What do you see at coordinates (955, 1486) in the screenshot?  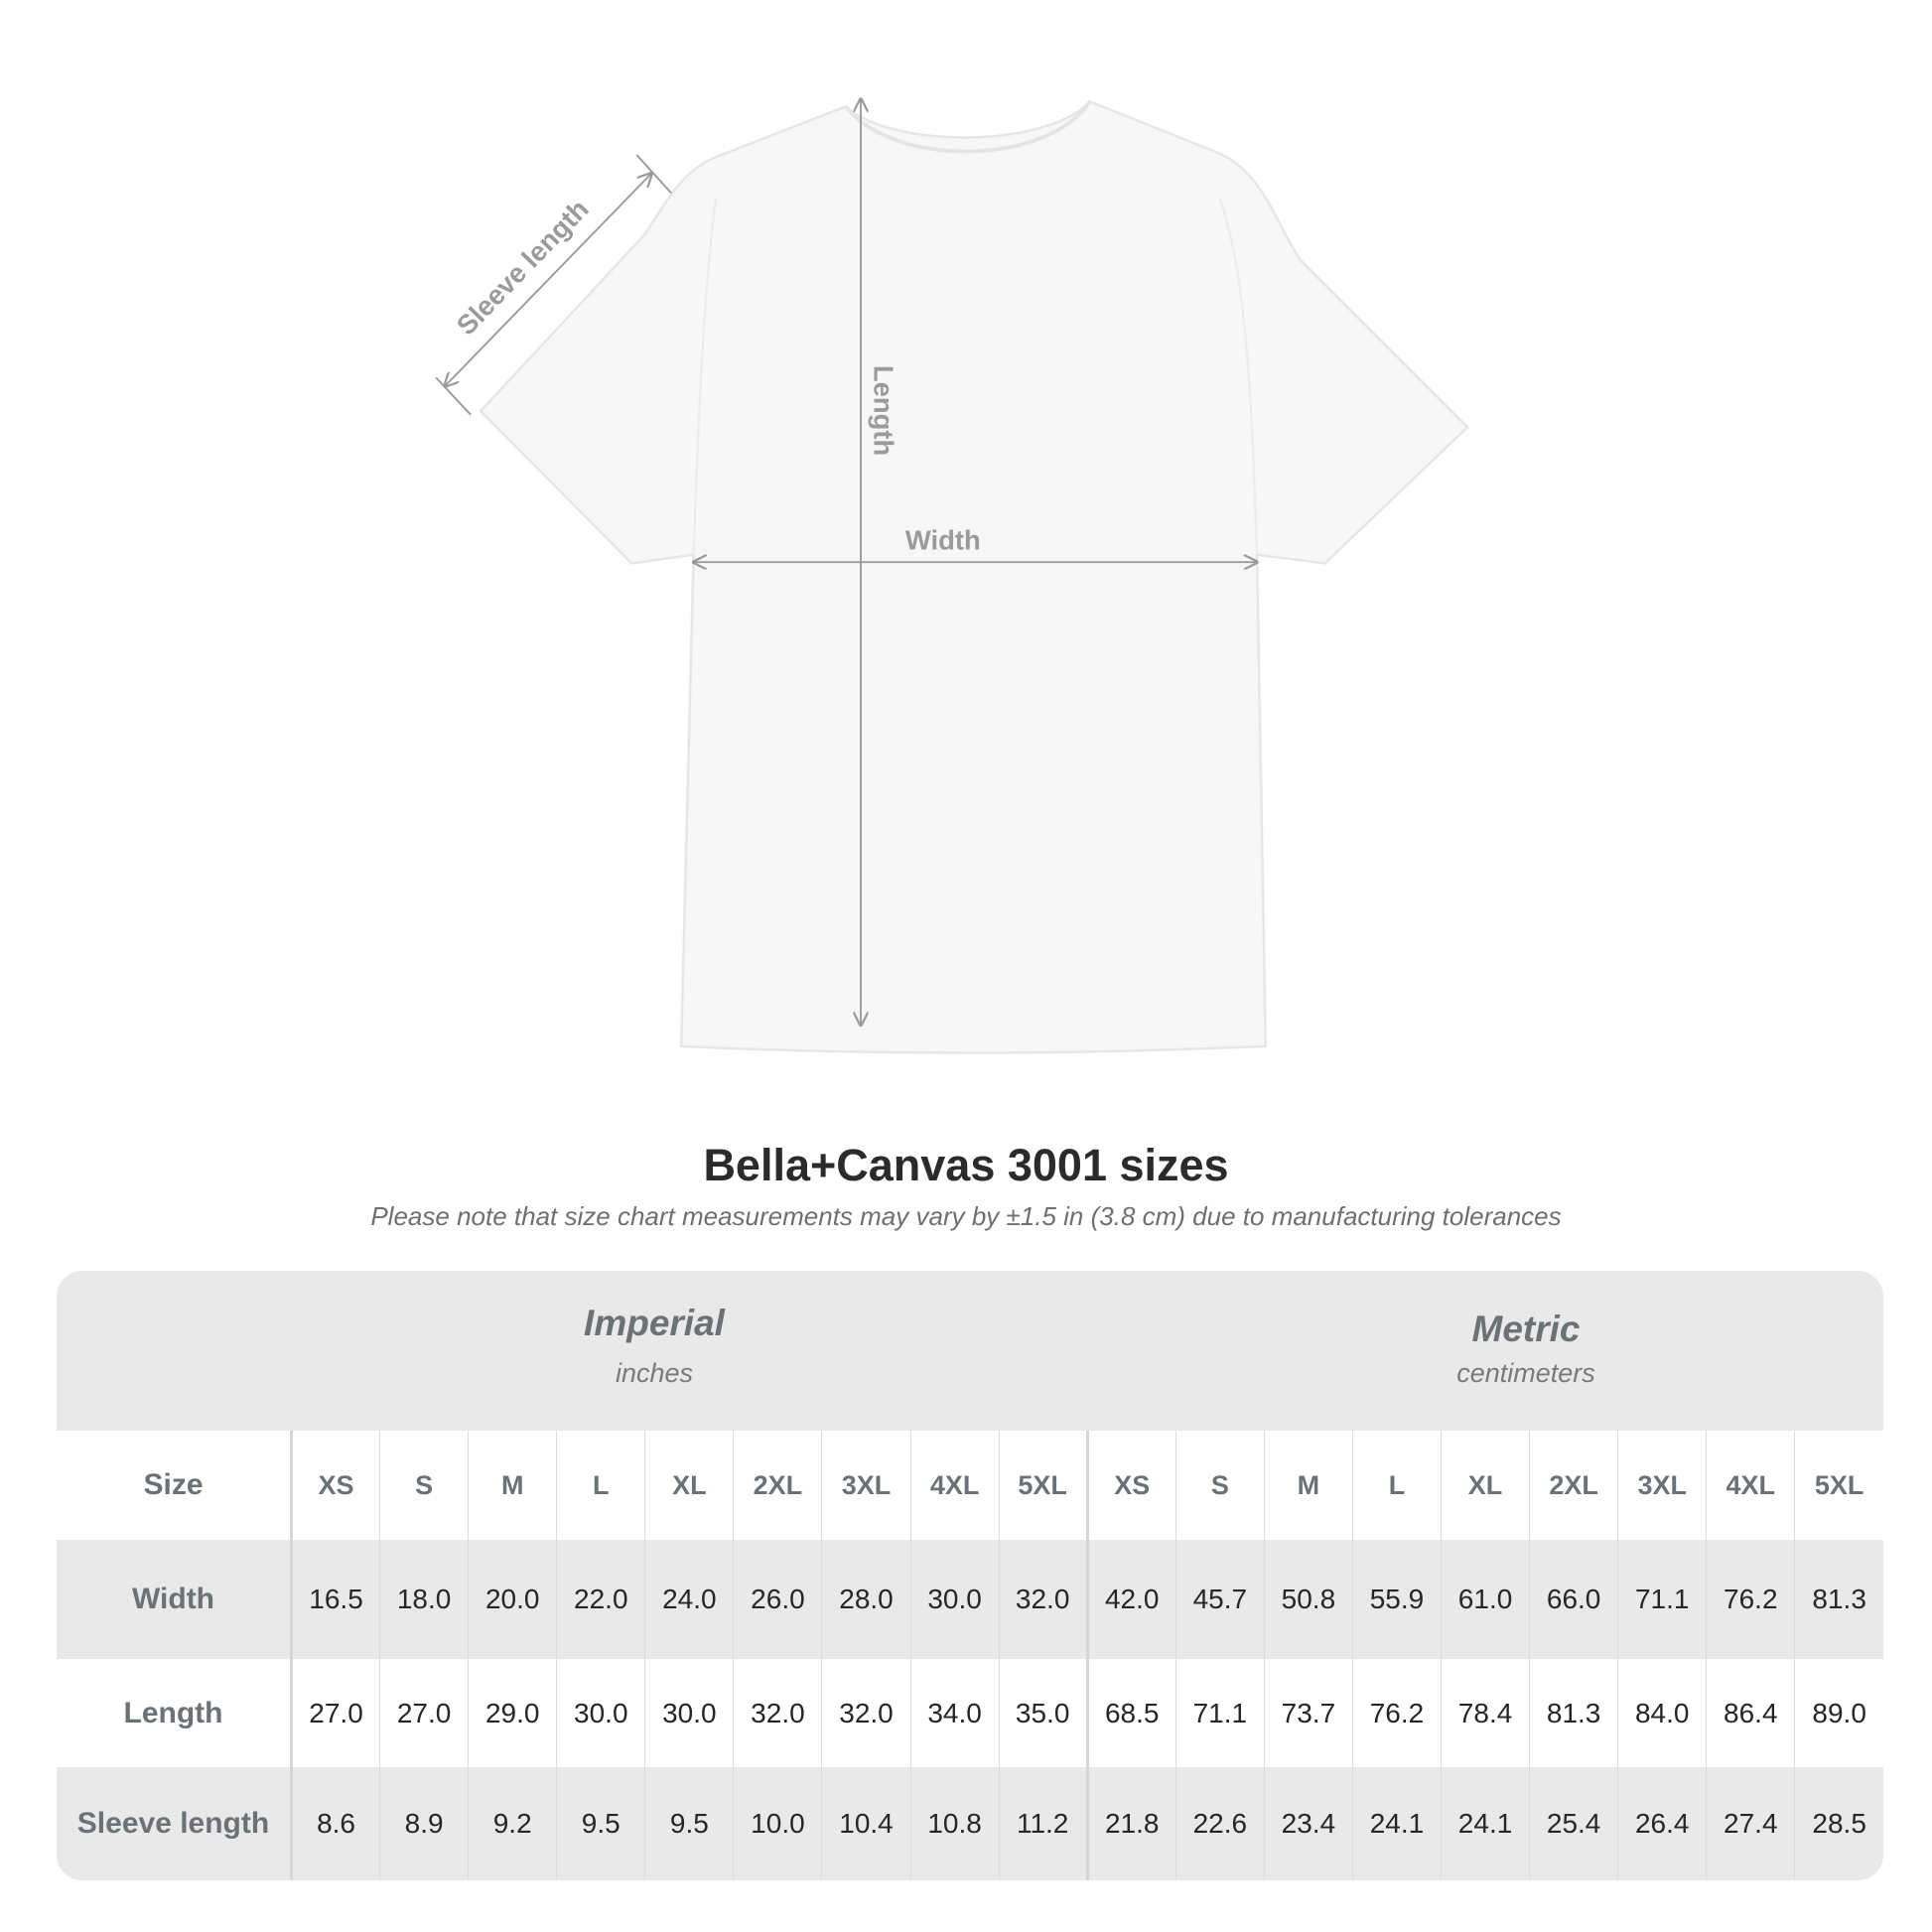 I see `imperial-size-4xl: 4XL` at bounding box center [955, 1486].